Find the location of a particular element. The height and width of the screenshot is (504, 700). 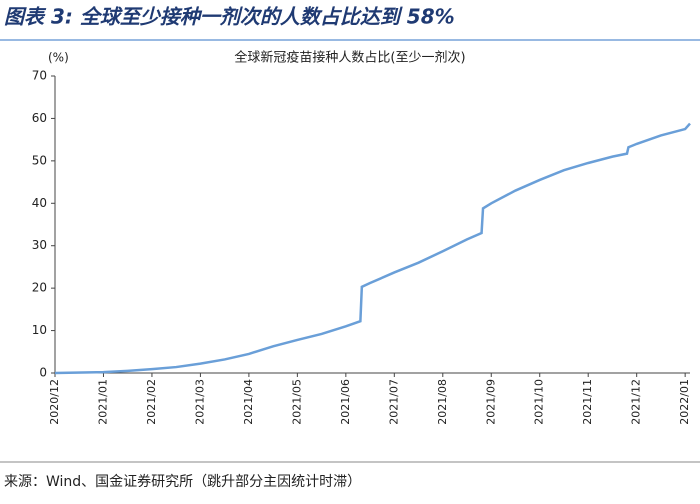

x-tick-label: 2021/10 is located at coordinates (539, 402).